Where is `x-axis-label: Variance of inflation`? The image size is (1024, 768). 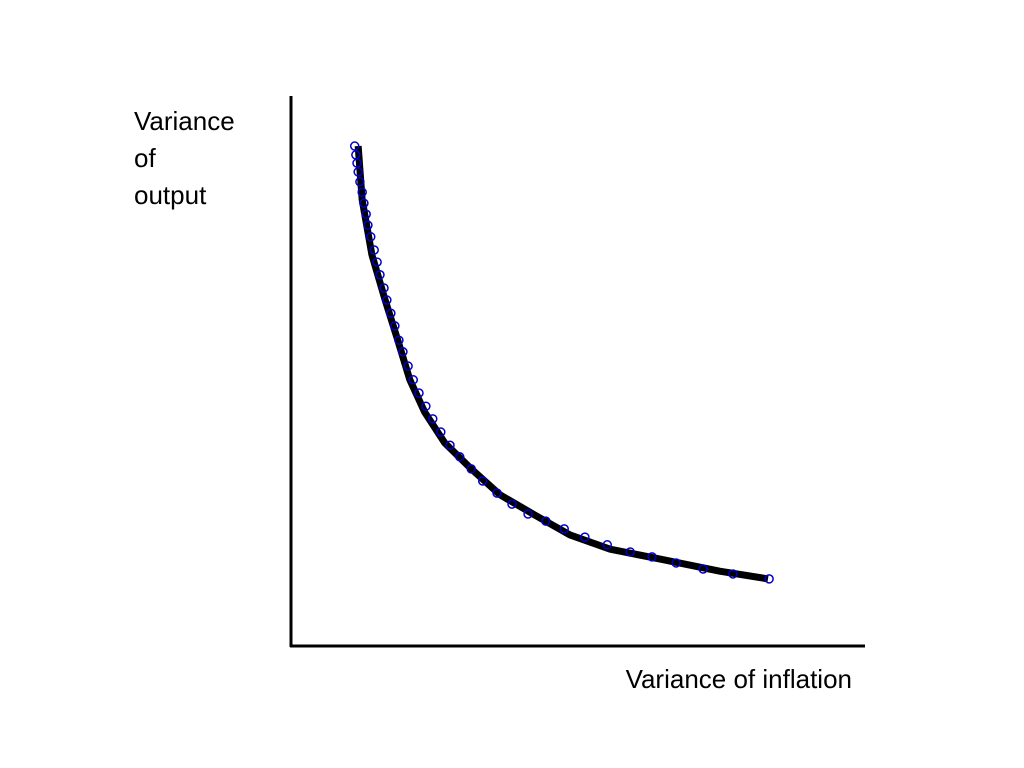 x-axis-label: Variance of inflation is located at coordinates (739, 679).